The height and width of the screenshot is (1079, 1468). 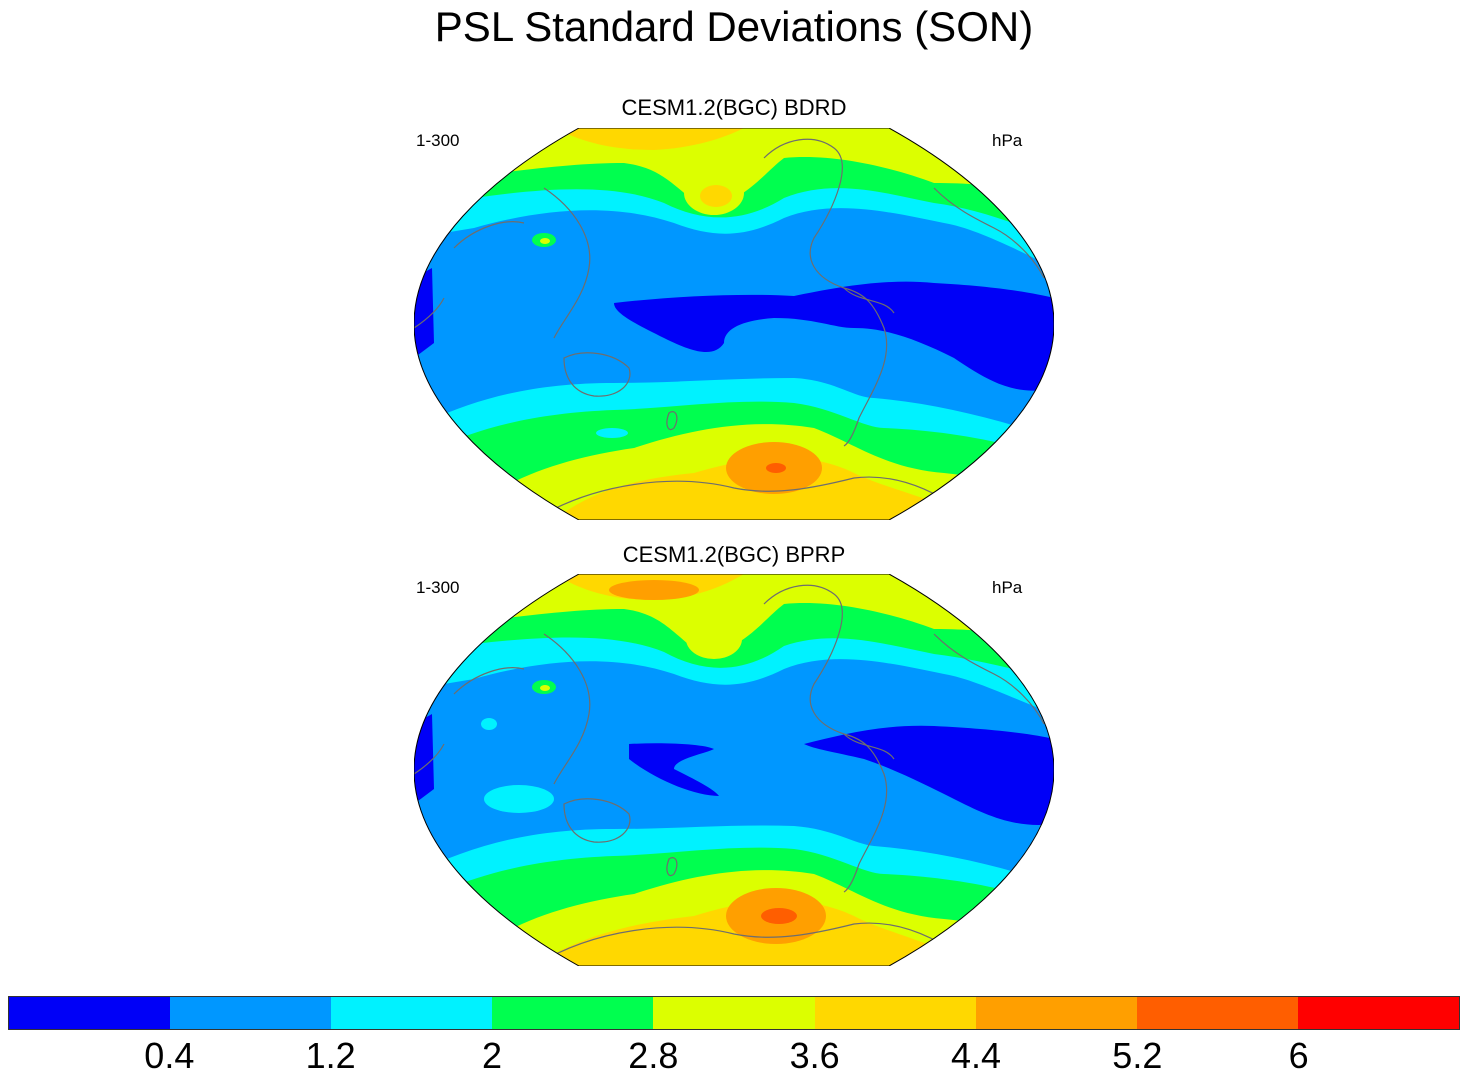 What do you see at coordinates (734, 554) in the screenshot?
I see `panel-title: CESM1.2(BGC) BPRP` at bounding box center [734, 554].